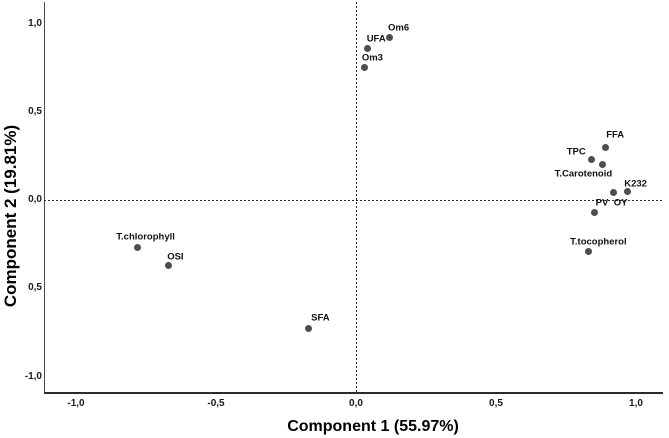 The image size is (669, 438). Describe the element at coordinates (175, 257) in the screenshot. I see `point-label-osi: OSI` at that location.